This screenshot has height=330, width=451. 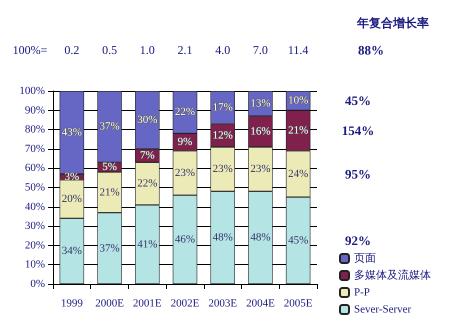 What do you see at coordinates (392, 23) in the screenshot?
I see `text: 年复合增长率` at bounding box center [392, 23].